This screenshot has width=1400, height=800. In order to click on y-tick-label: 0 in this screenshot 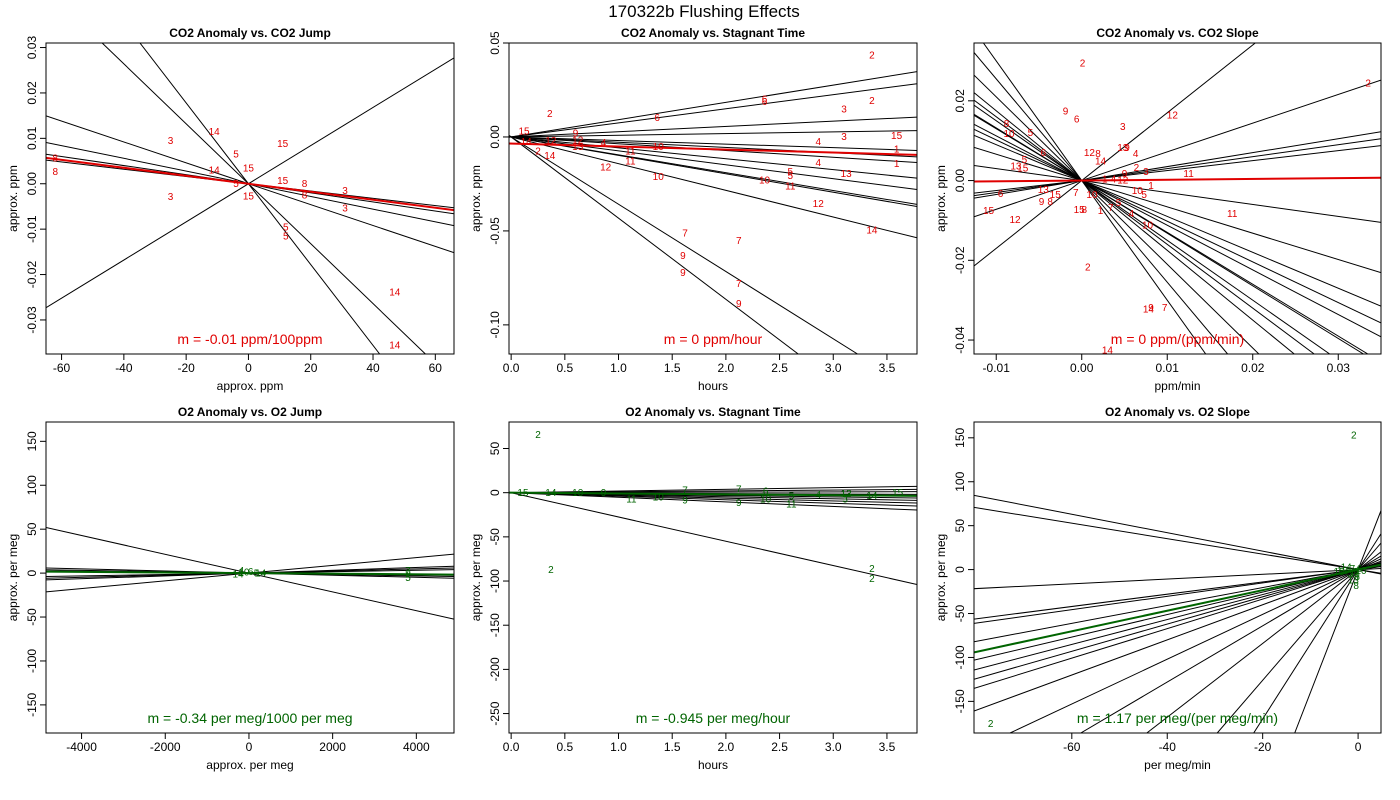, I will do `click(960, 569)`.